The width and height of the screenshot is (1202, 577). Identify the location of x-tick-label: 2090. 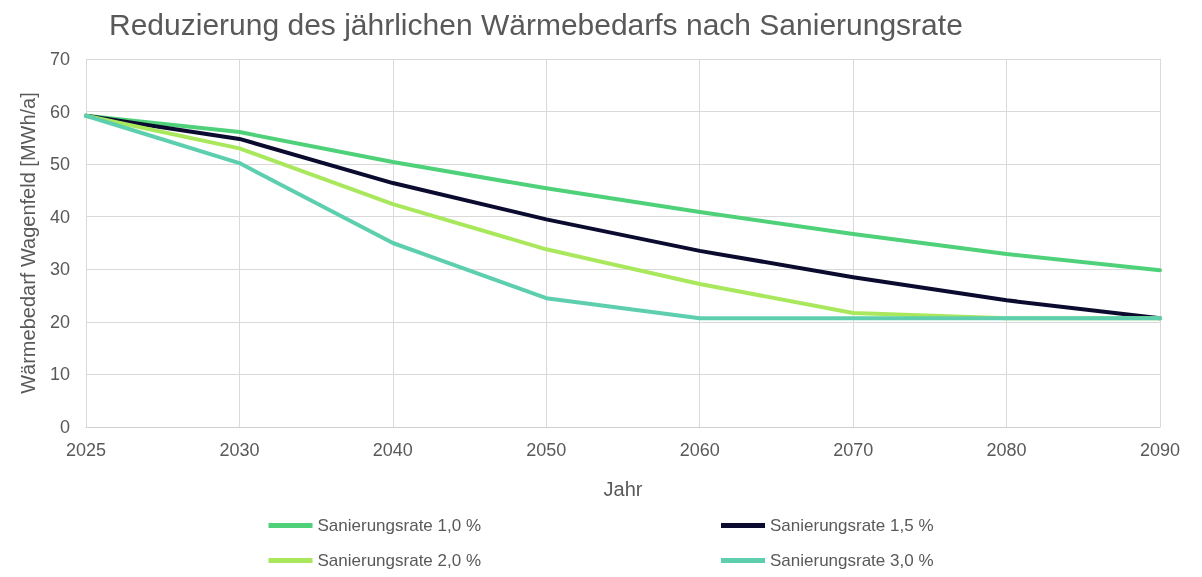
(1160, 450).